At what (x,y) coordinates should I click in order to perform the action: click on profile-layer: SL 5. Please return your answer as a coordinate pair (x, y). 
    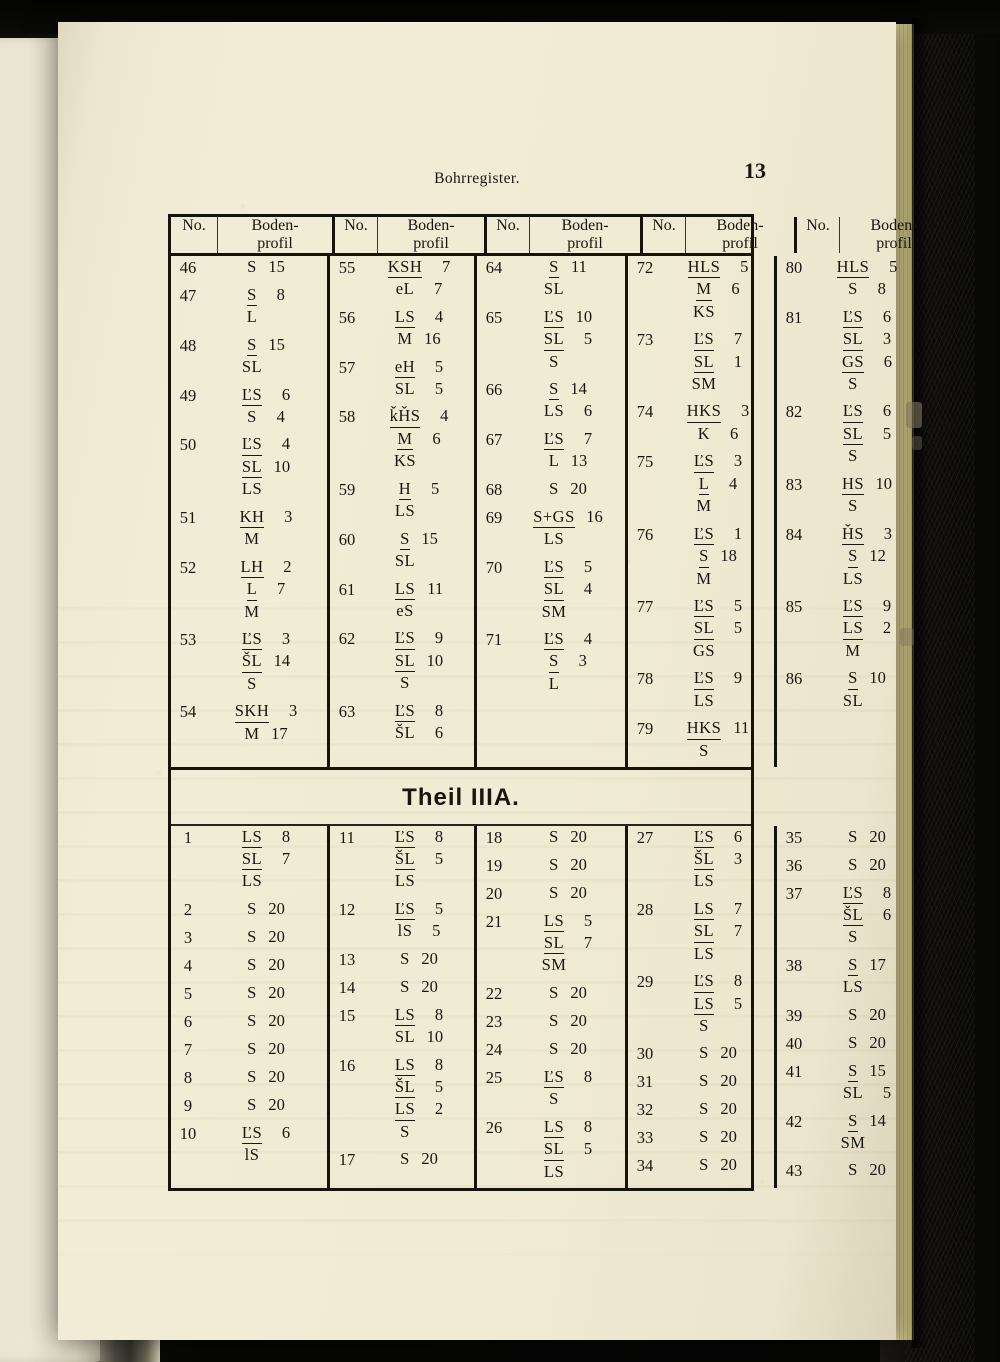
    Looking at the image, I should click on (419, 388).